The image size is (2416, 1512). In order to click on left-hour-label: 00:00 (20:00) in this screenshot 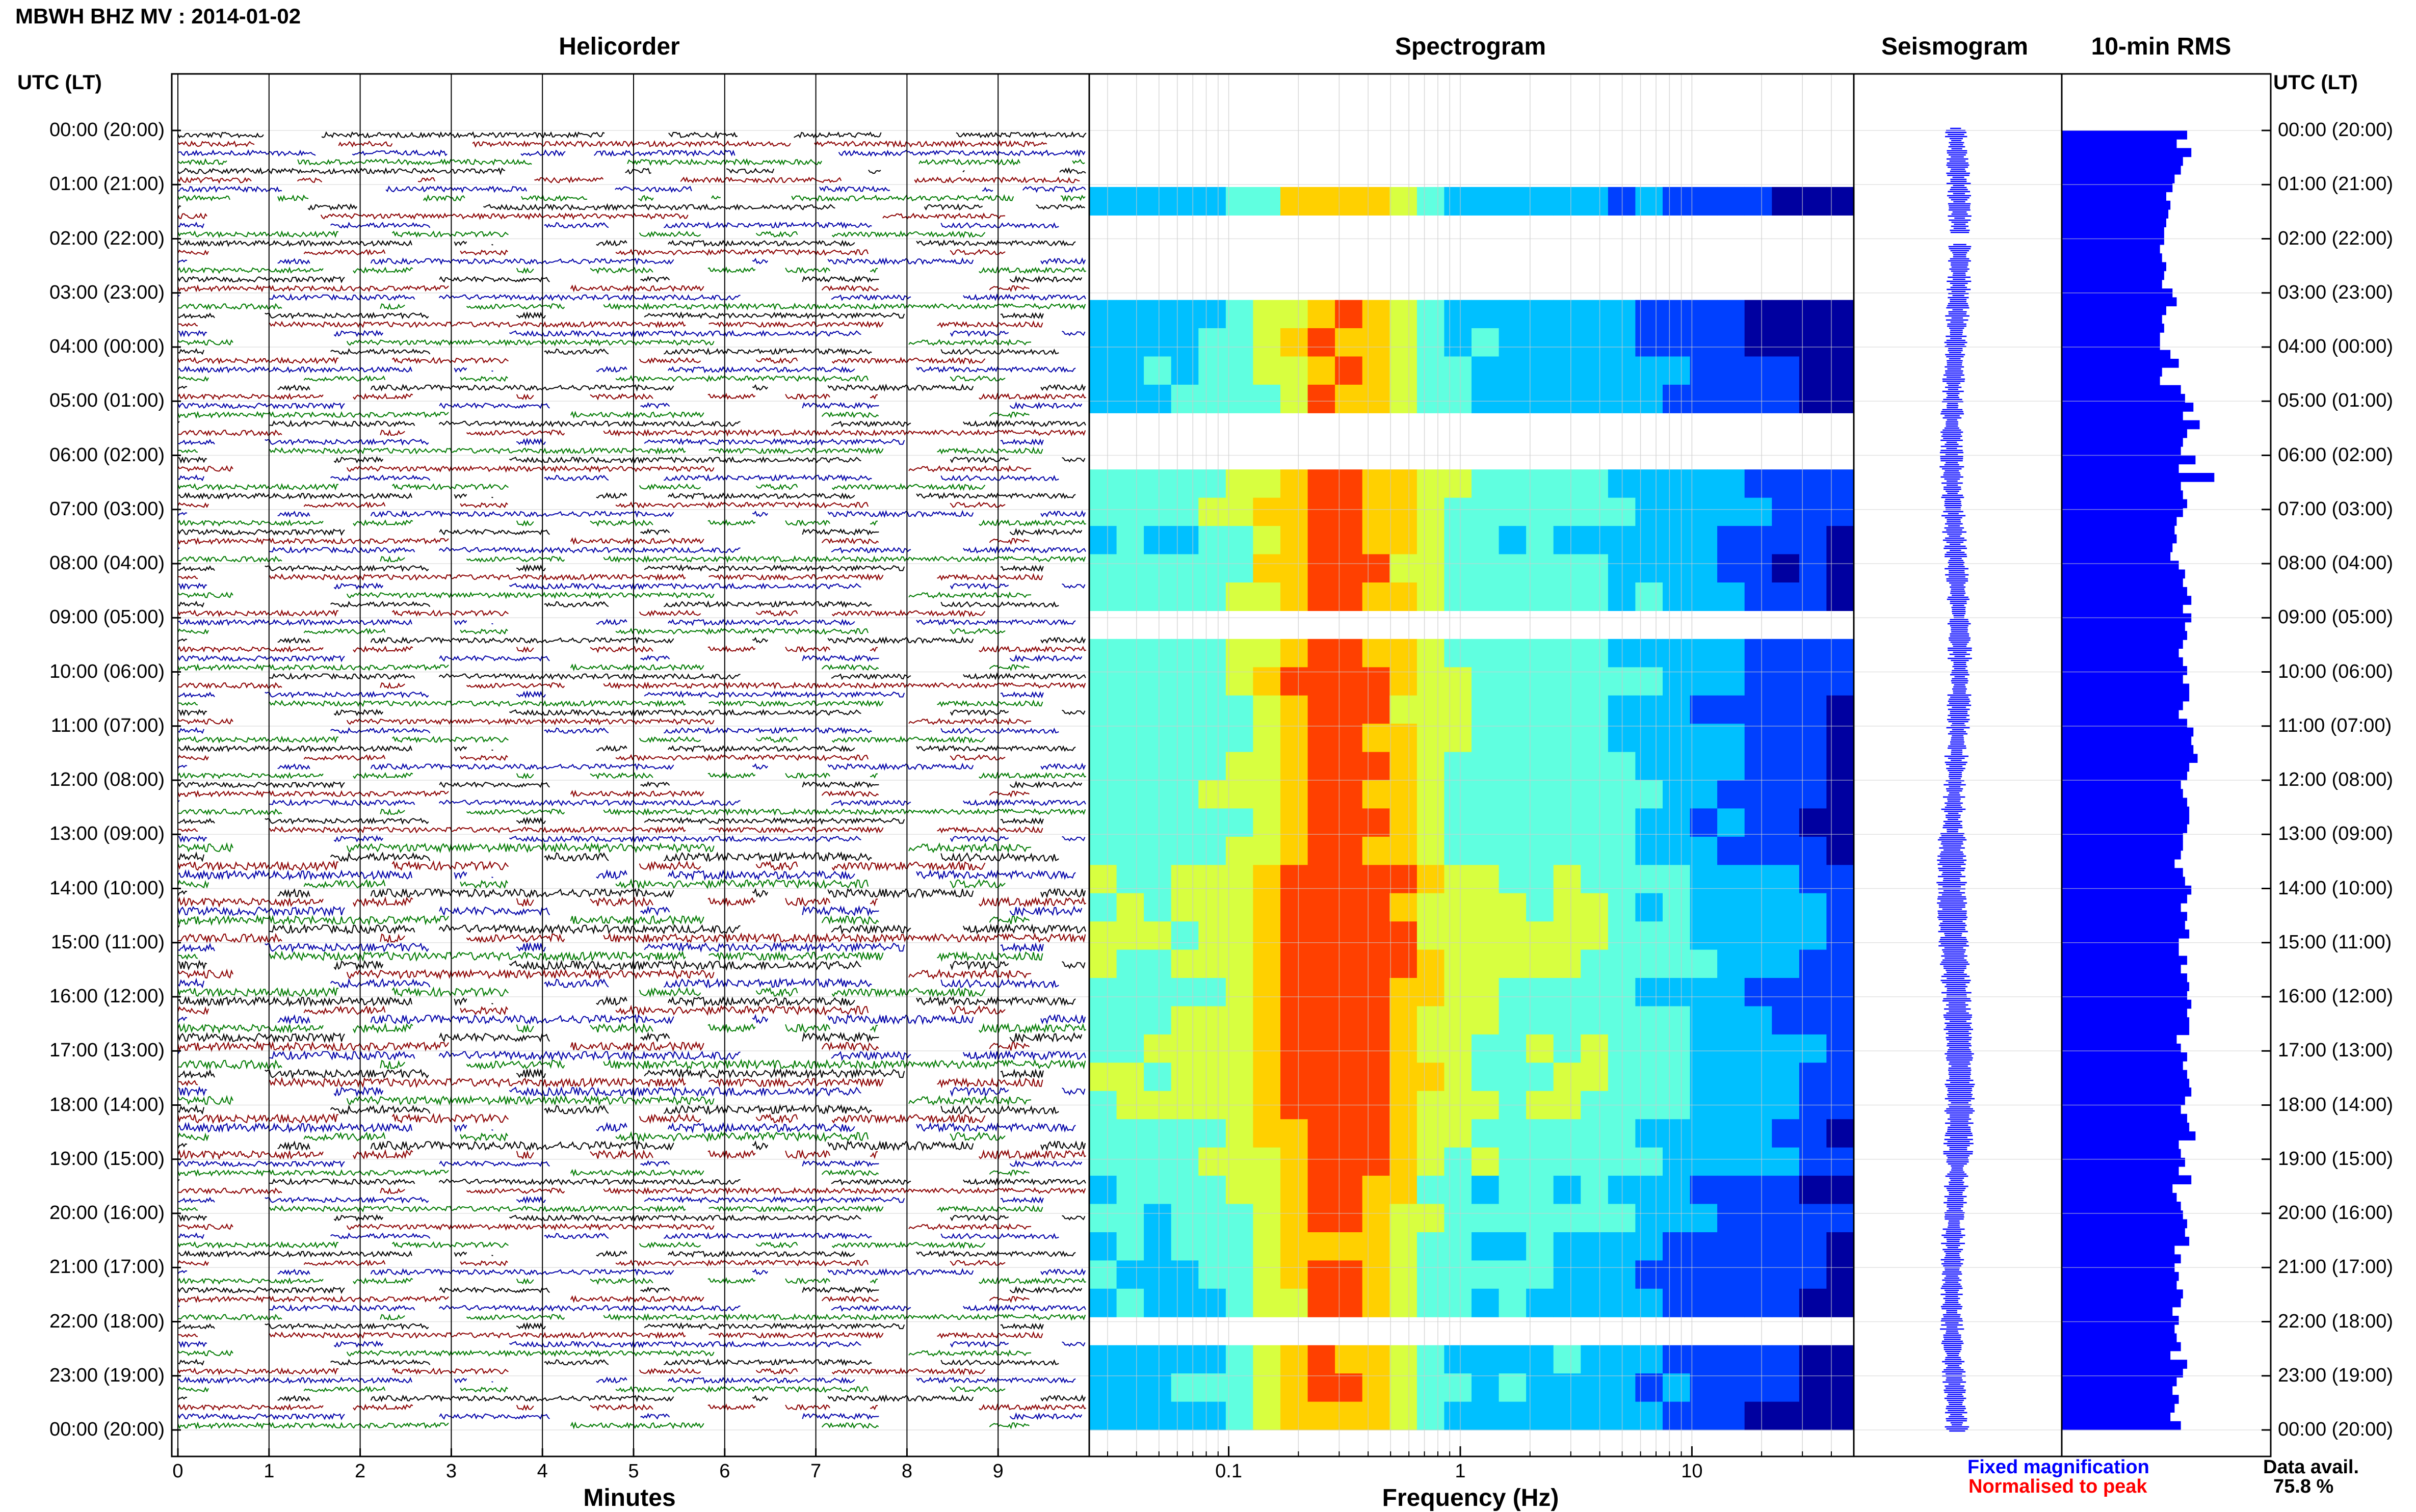, I will do `click(107, 1429)`.